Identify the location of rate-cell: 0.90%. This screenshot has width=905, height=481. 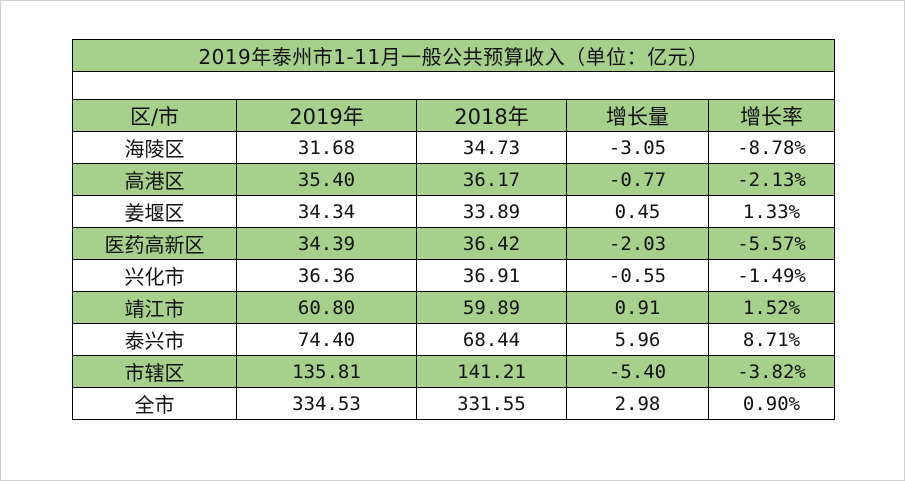
(771, 403).